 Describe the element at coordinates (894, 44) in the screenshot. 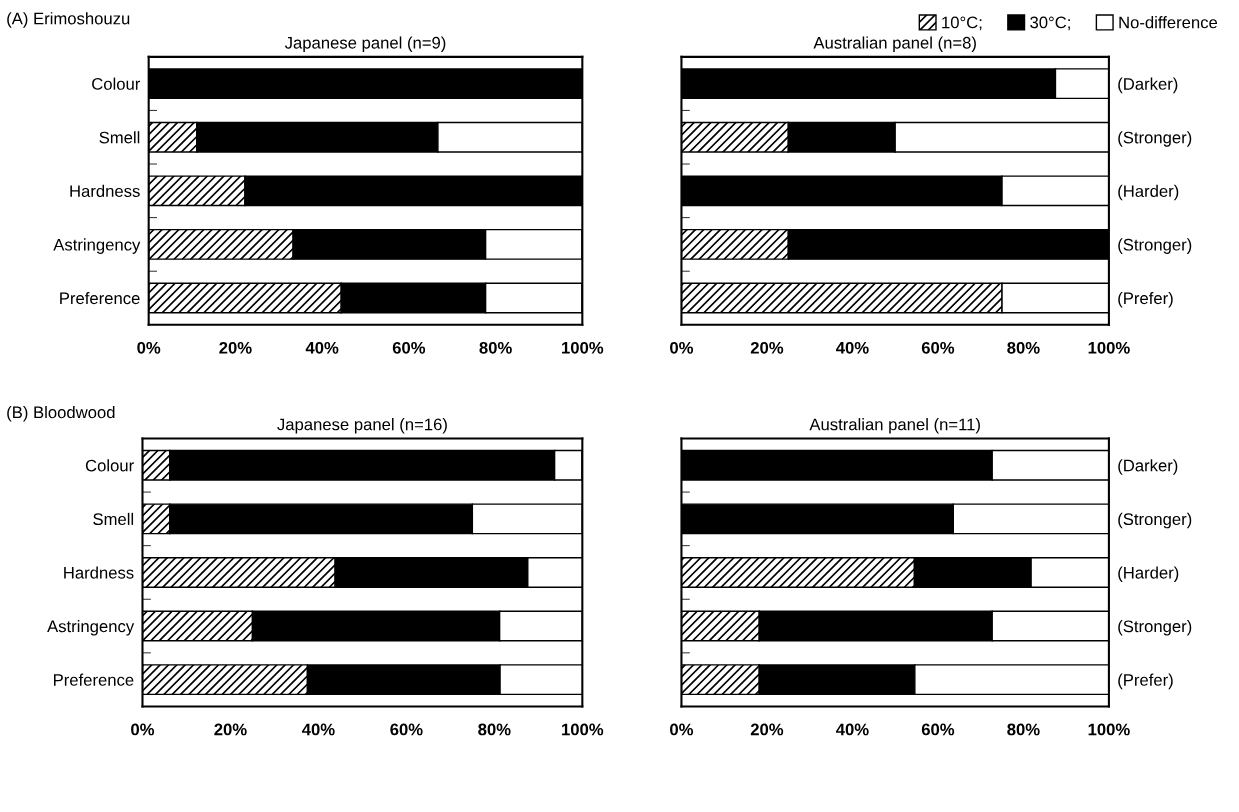

I see `chart-title: Australian panel (n=8)` at that location.